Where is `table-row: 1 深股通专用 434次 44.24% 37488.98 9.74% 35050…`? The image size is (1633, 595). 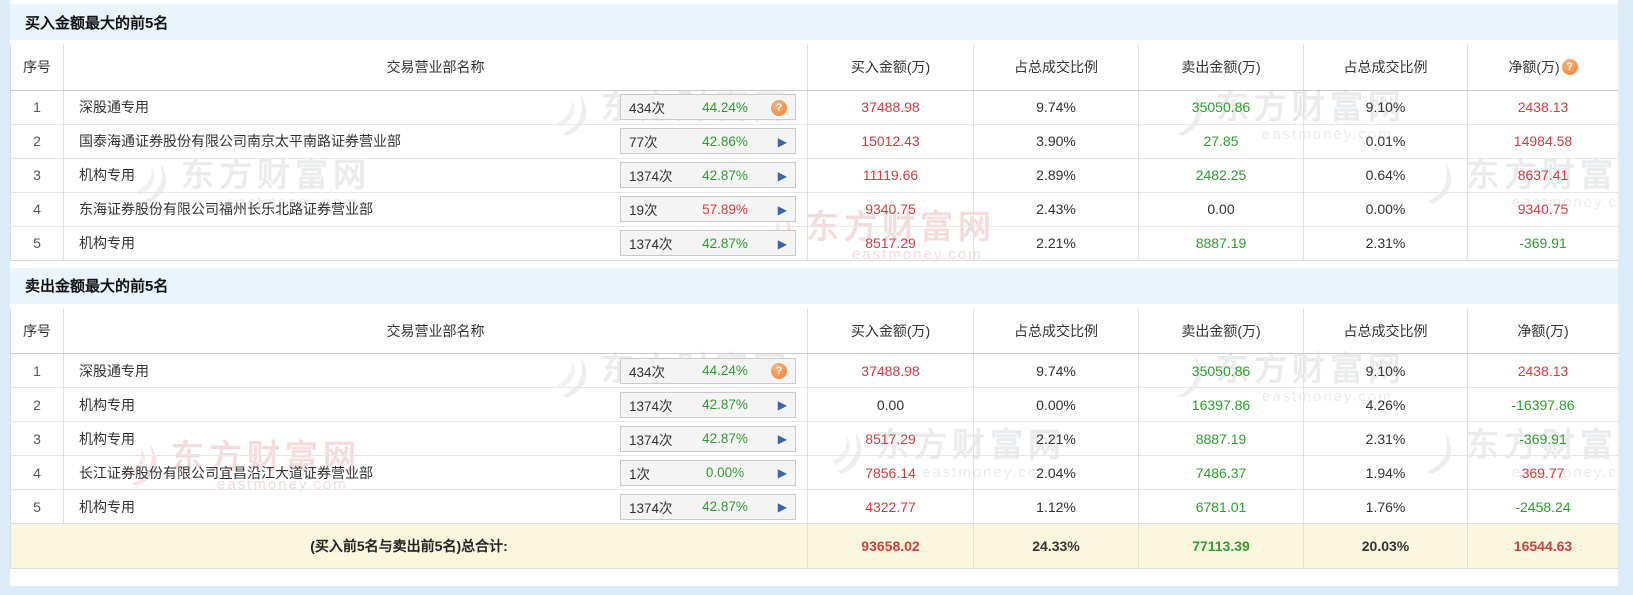
table-row: 1 深股通专用 434次 44.24% 37488.98 9.74% 35050… is located at coordinates (814, 107).